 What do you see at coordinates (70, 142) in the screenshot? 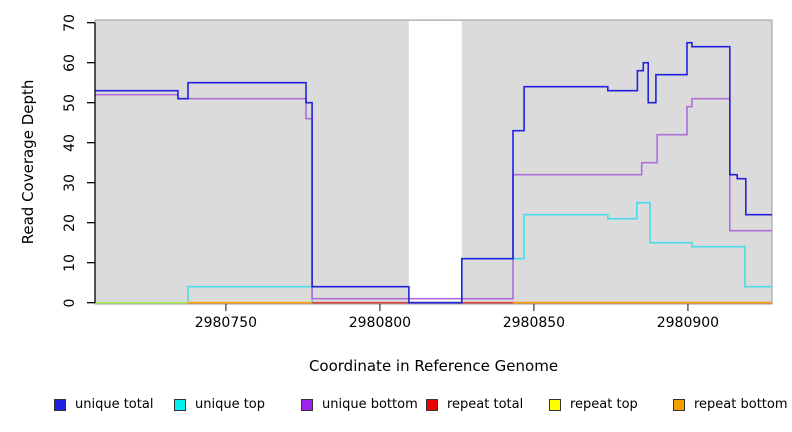
I see `y-tick-label: 40` at bounding box center [70, 142].